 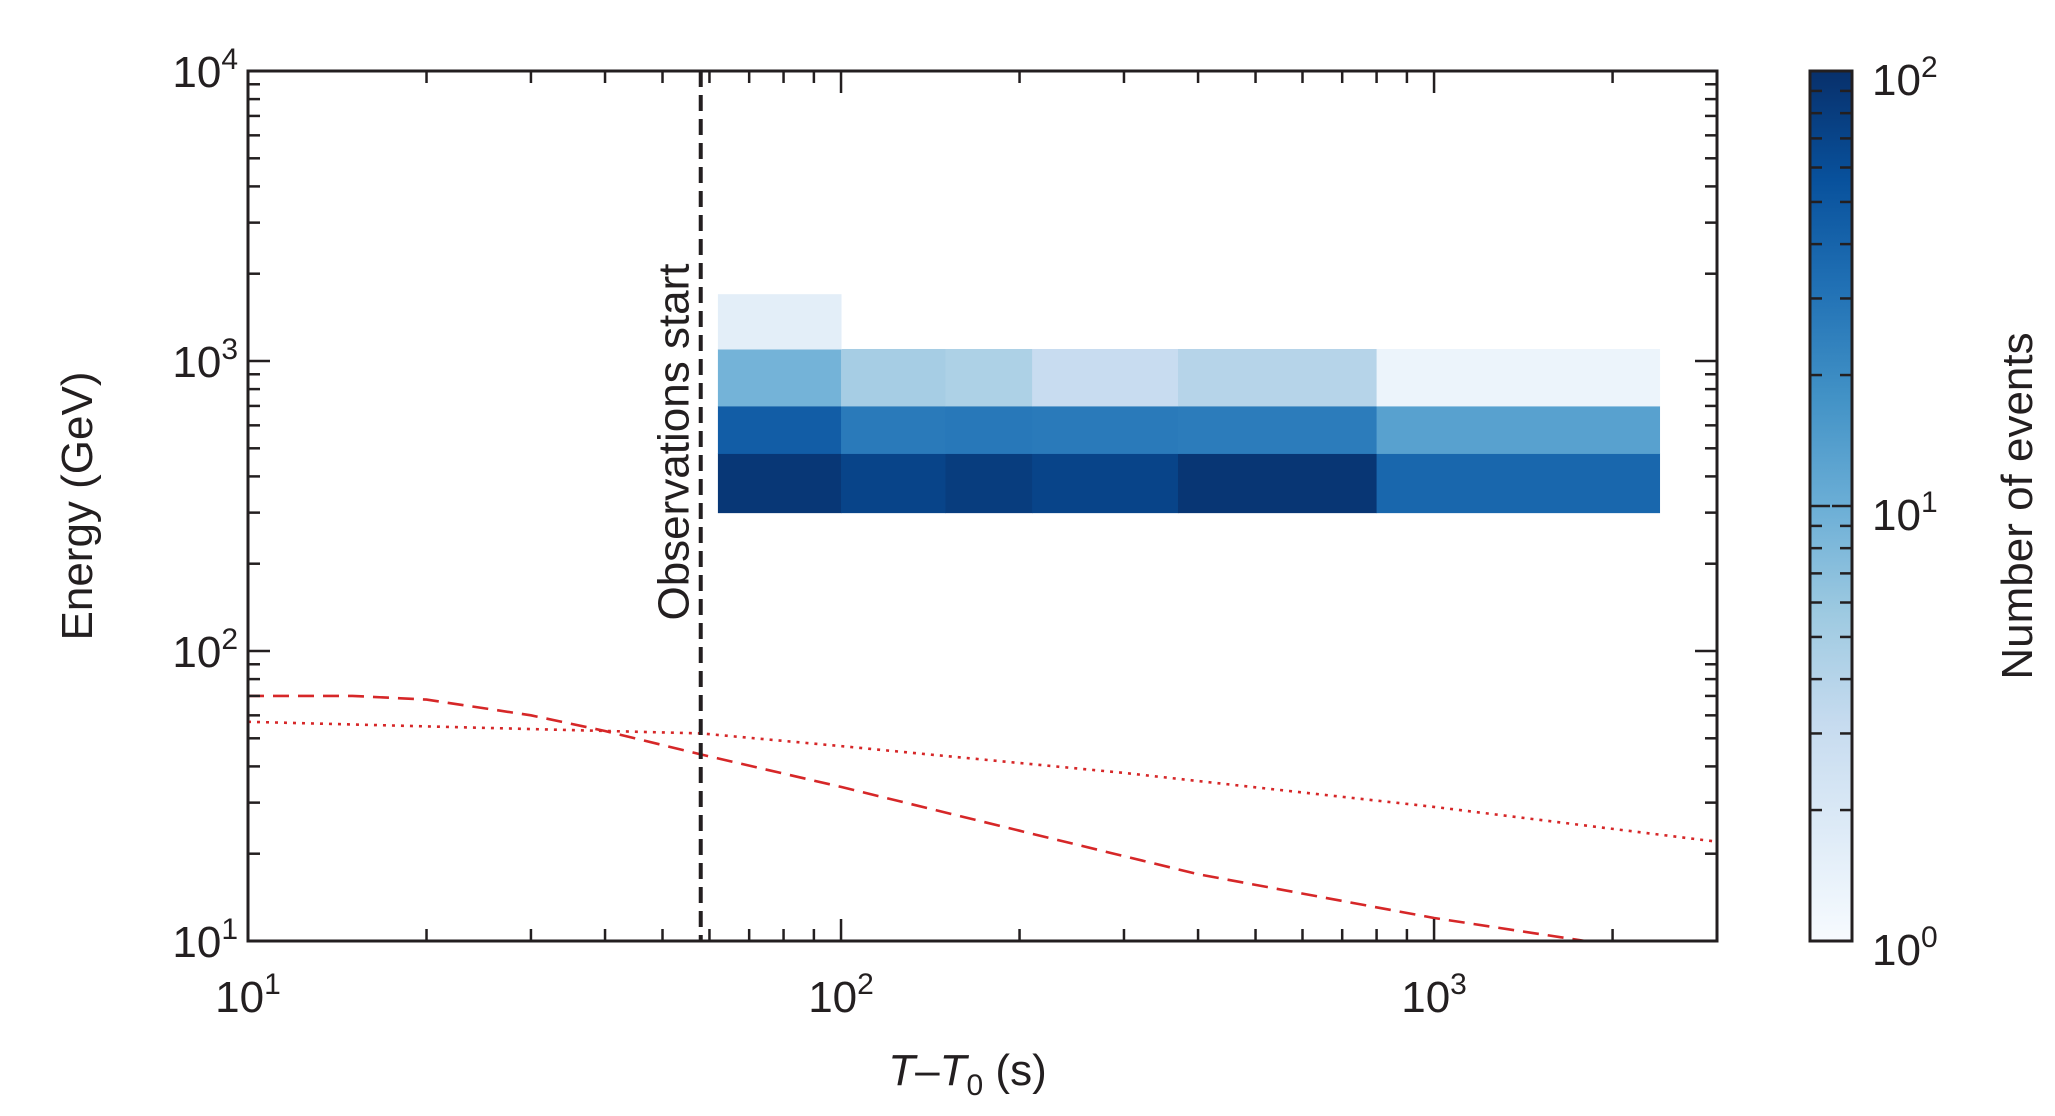 What do you see at coordinates (1015, 1070) in the screenshot?
I see `x-title-unit: (s)` at bounding box center [1015, 1070].